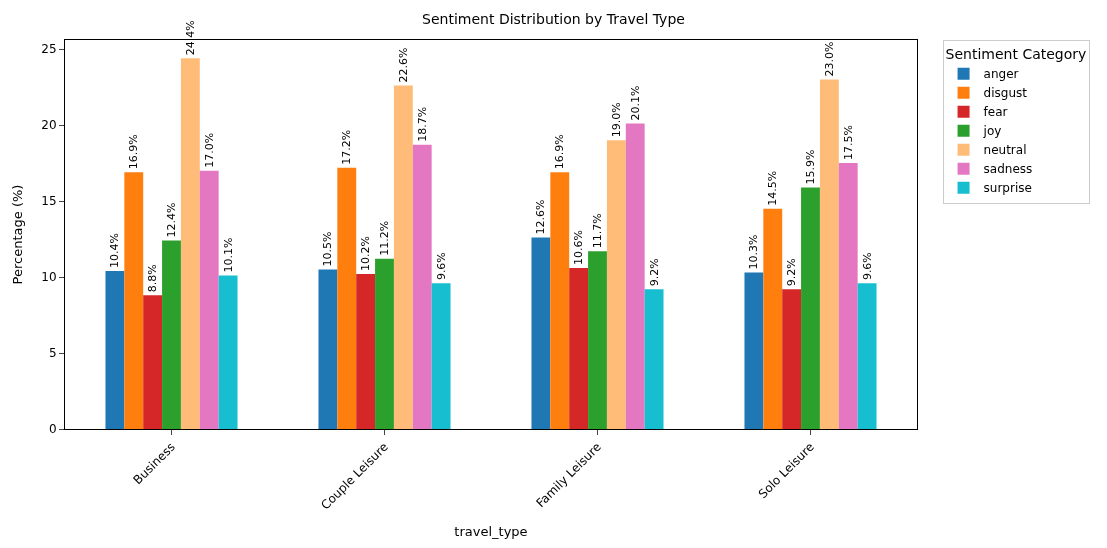  I want to click on y-tick-label: 5, so click(52, 353).